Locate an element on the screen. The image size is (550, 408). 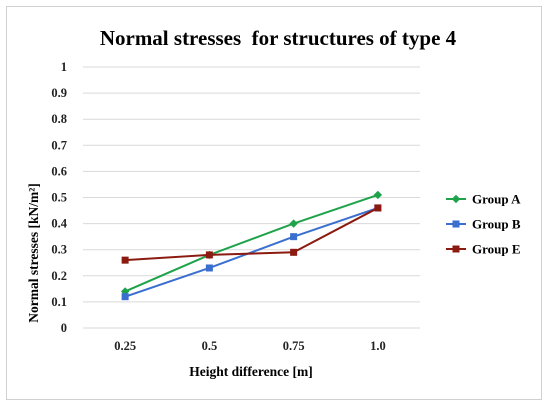
y-tick-label: 0.4 is located at coordinates (59, 224).